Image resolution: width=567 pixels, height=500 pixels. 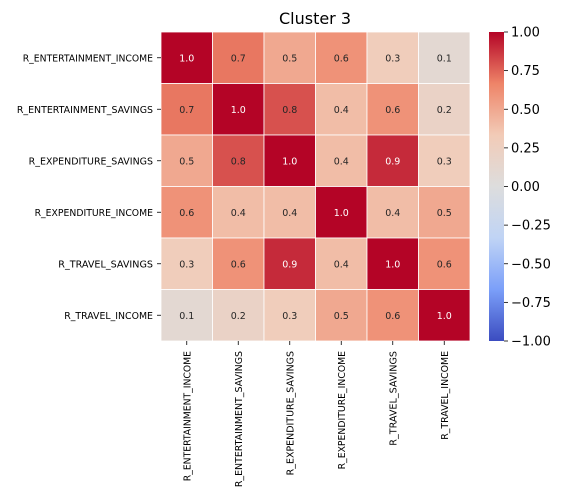 I want to click on column-tick-label: R_EXPENDITURE_INCOME, so click(x=342, y=410).